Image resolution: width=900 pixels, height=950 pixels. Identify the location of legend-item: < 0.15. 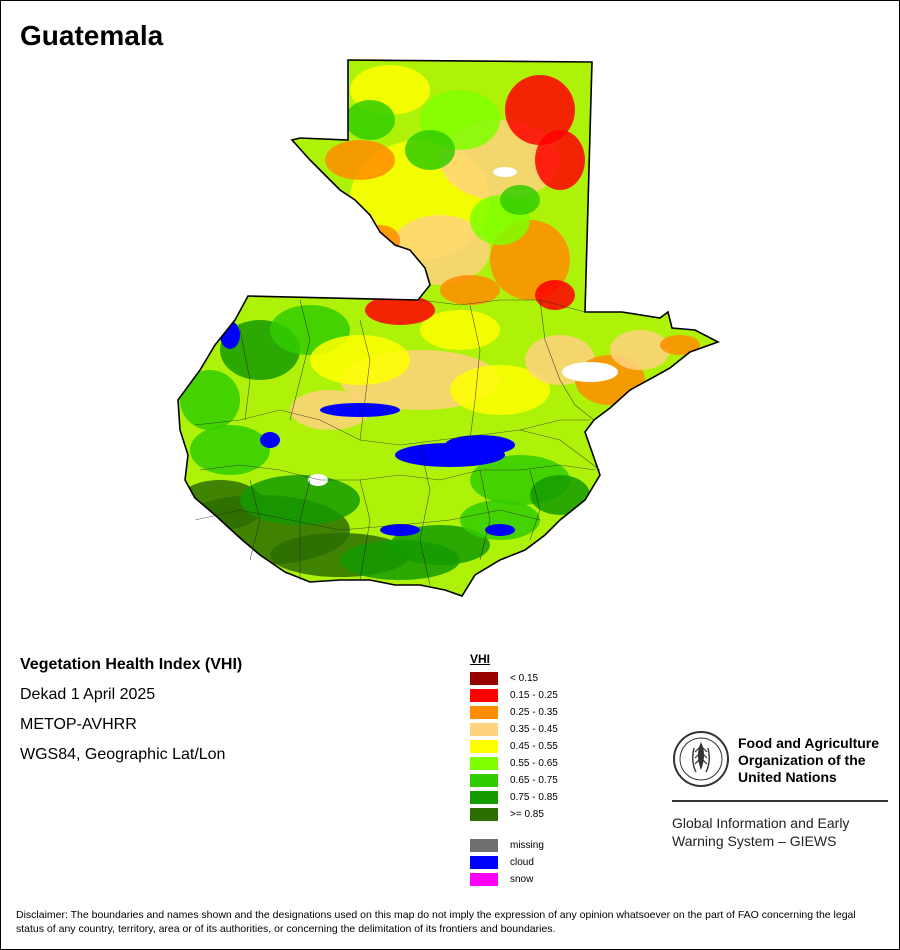
(530, 678).